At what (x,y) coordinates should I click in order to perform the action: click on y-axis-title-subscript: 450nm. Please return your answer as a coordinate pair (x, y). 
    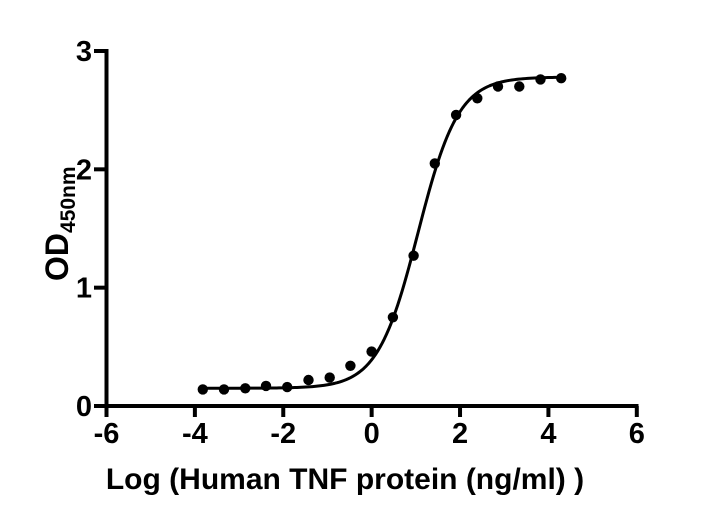
    Looking at the image, I should click on (68, 199).